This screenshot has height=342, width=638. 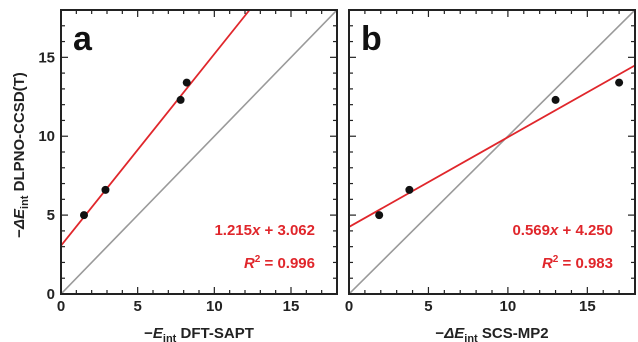 I want to click on fit-equation: 1.215x + 3.062, so click(x=264, y=230).